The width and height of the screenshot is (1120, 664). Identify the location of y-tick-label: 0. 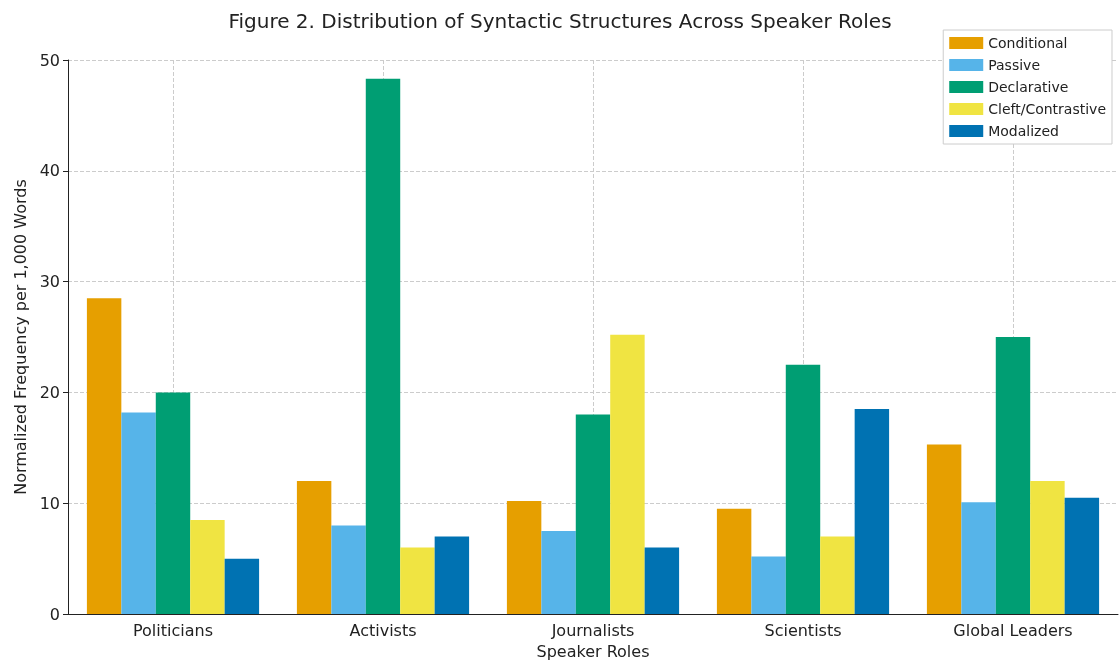
(54, 614).